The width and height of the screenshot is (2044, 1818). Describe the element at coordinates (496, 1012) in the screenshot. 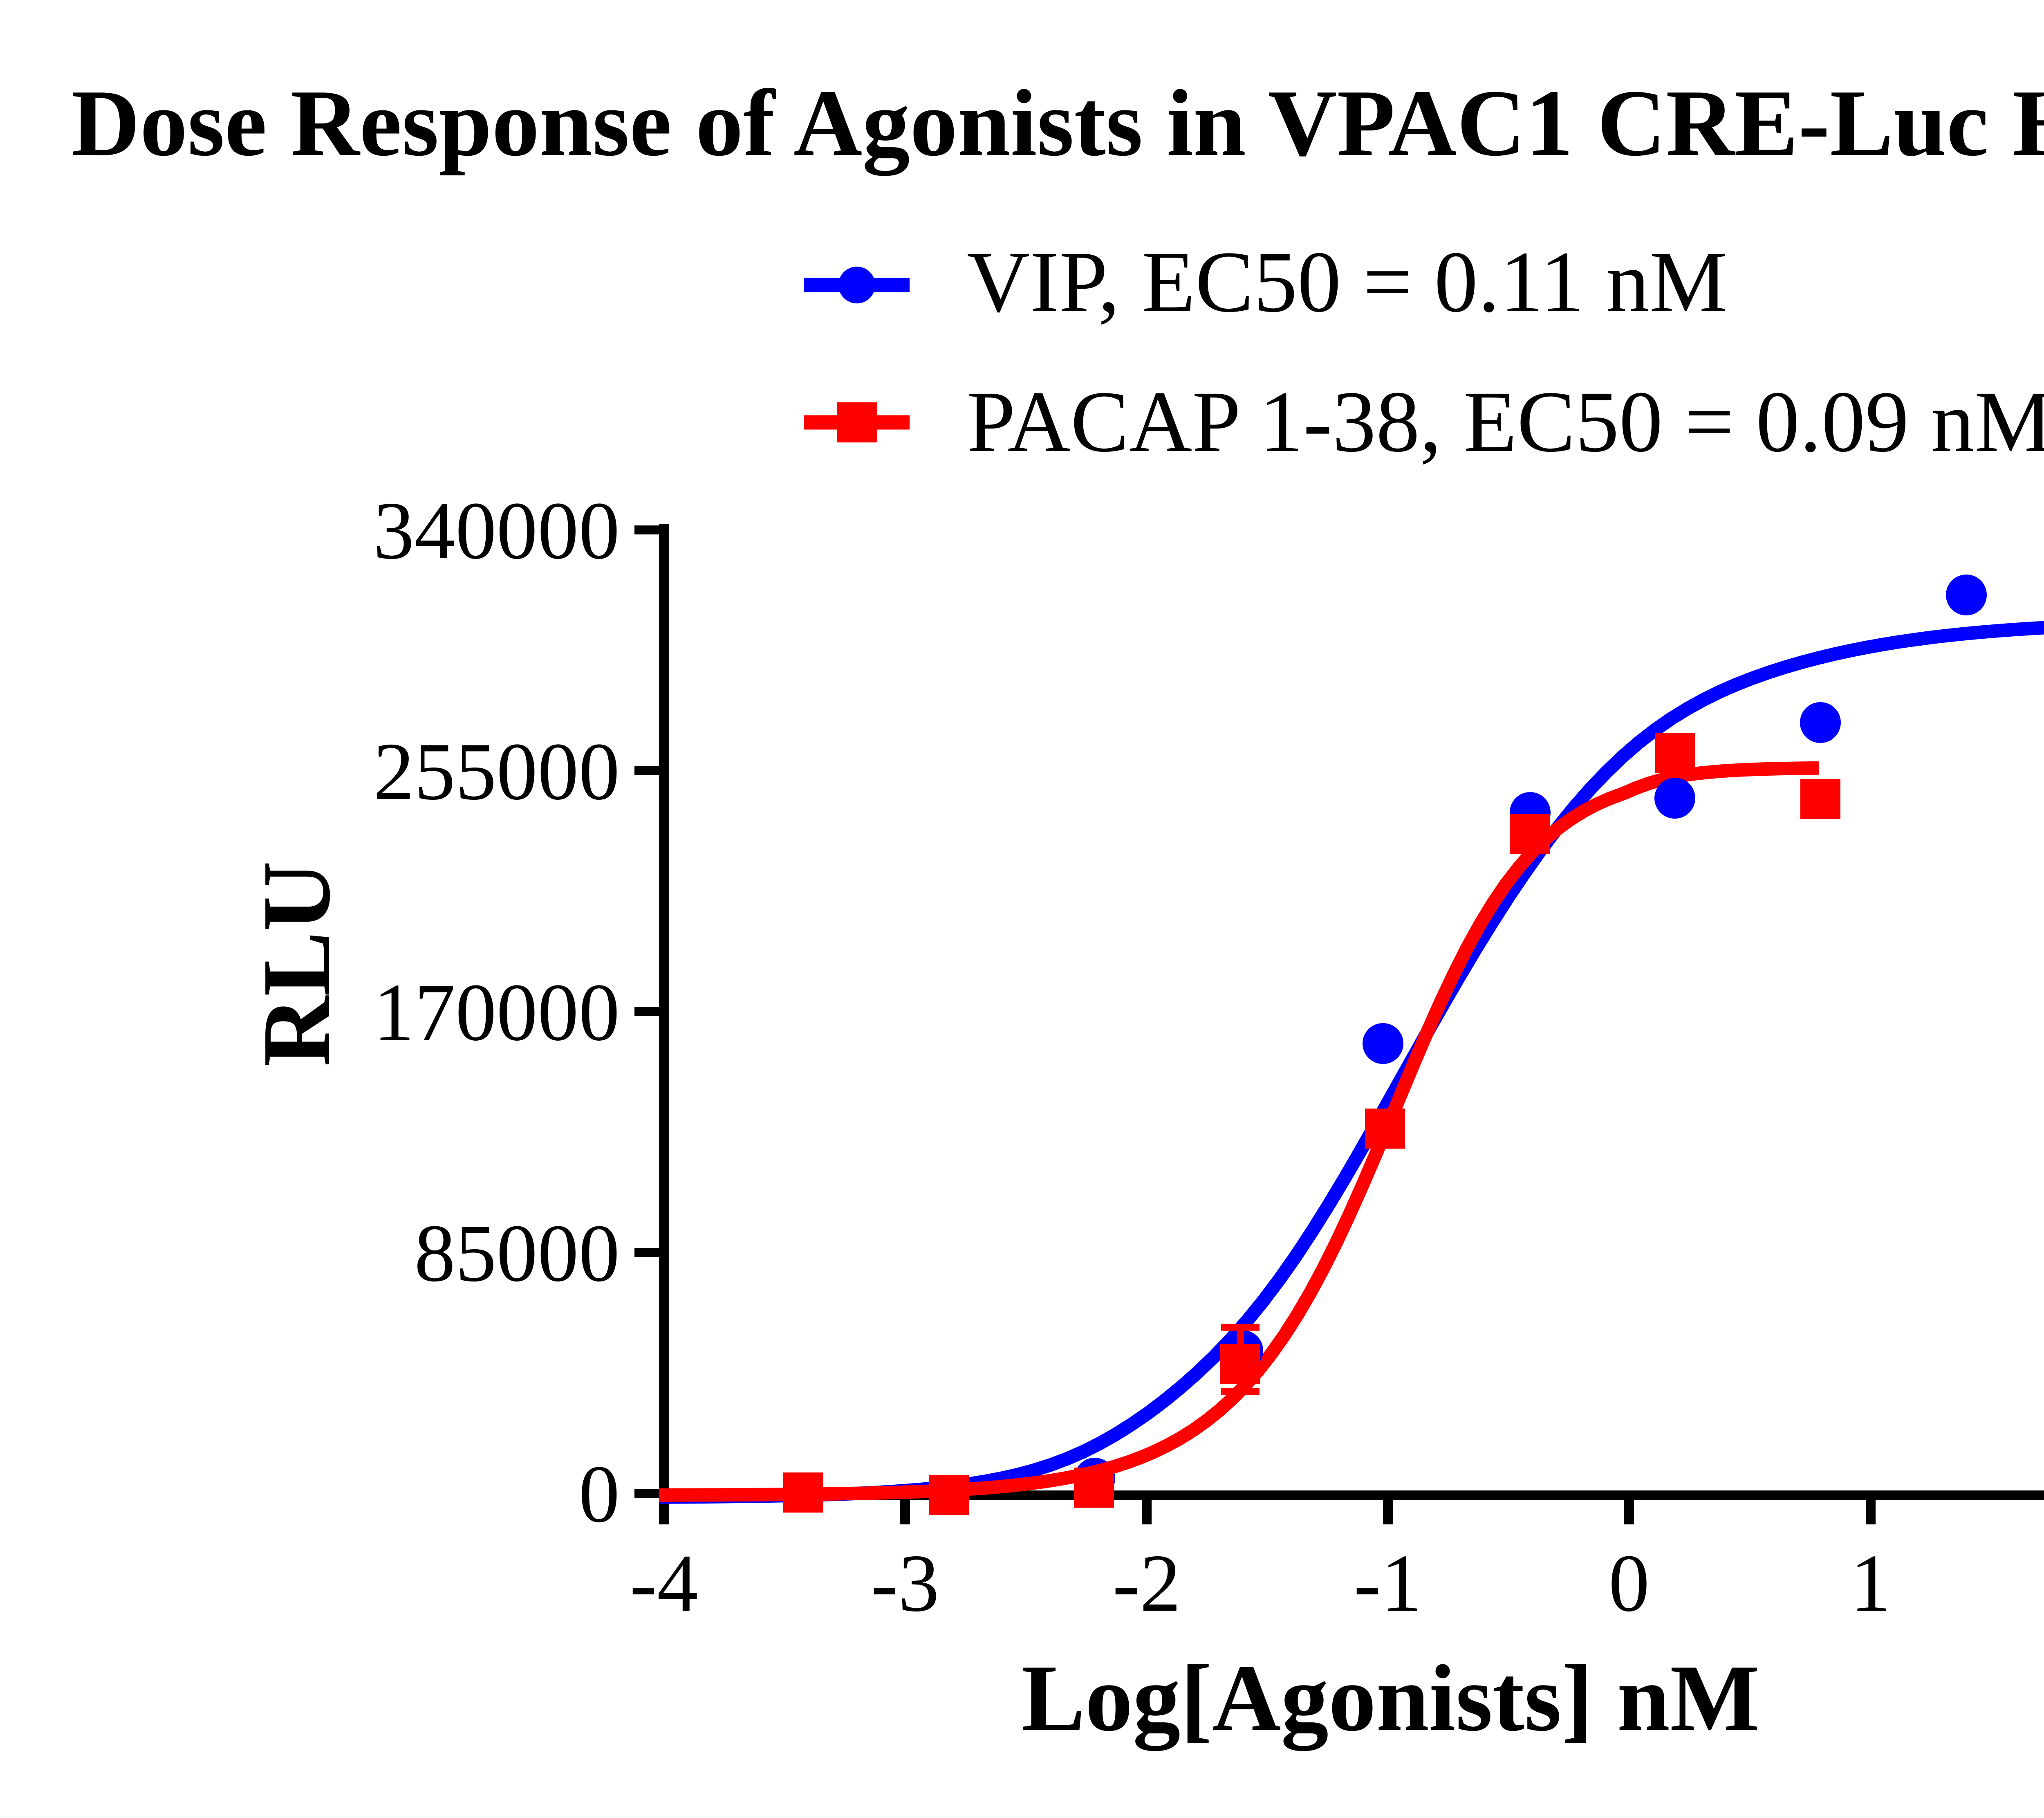

I see `svg-text: 170000` at that location.